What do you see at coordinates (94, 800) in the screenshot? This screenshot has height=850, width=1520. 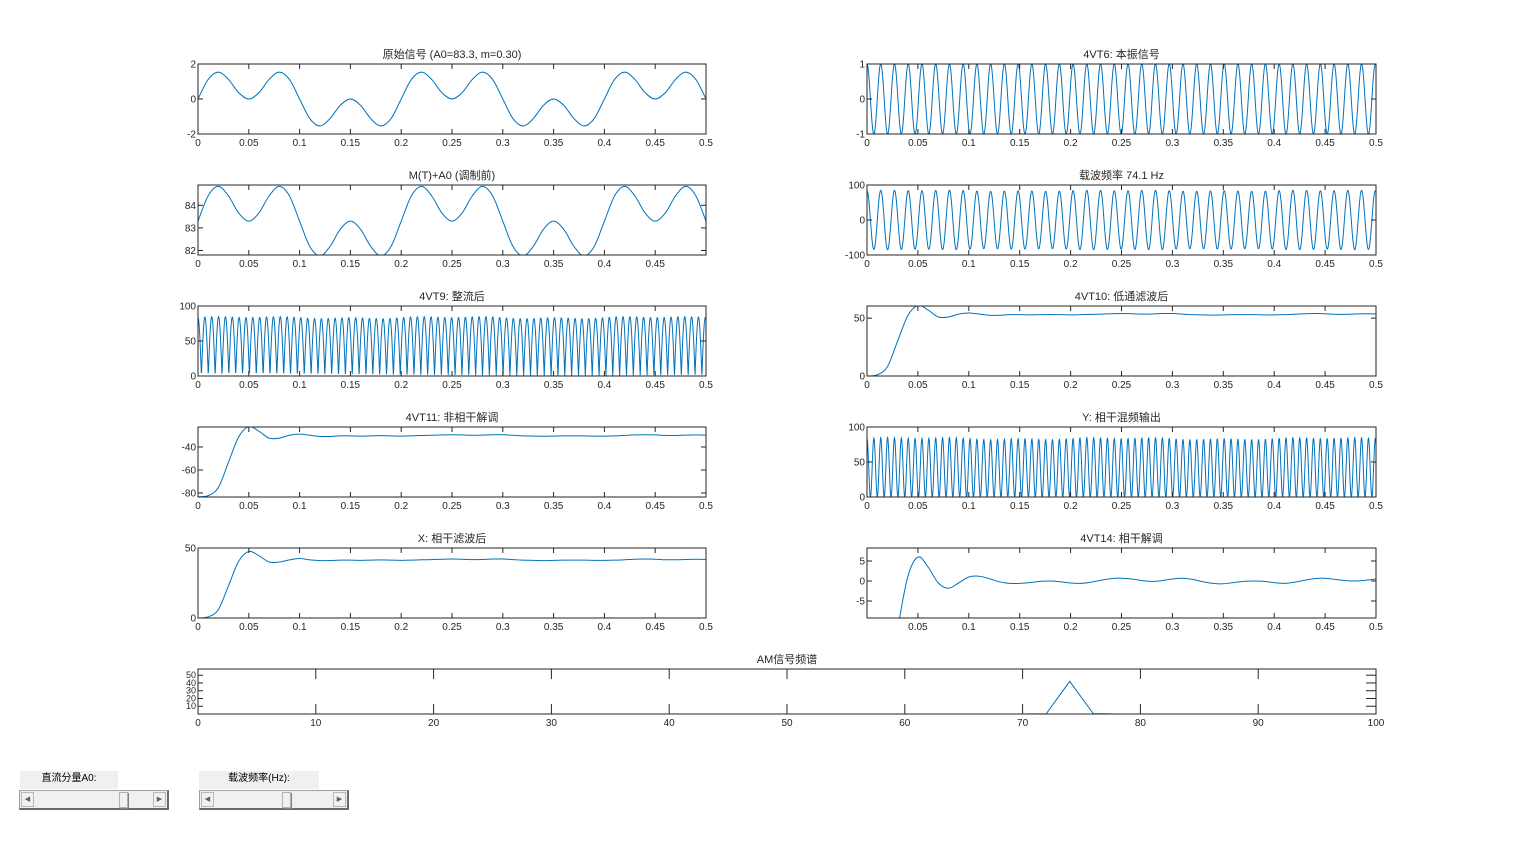 I see `a0-slider: ◀ ▶` at bounding box center [94, 800].